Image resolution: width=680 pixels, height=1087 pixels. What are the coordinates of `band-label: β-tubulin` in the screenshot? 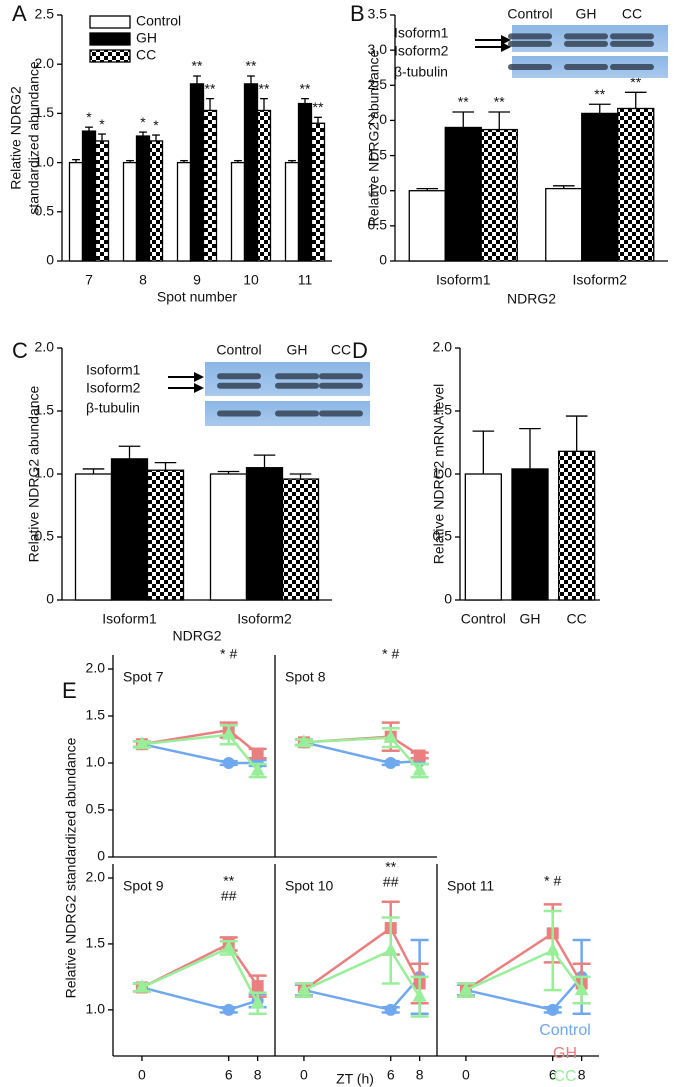 It's located at (113, 408).